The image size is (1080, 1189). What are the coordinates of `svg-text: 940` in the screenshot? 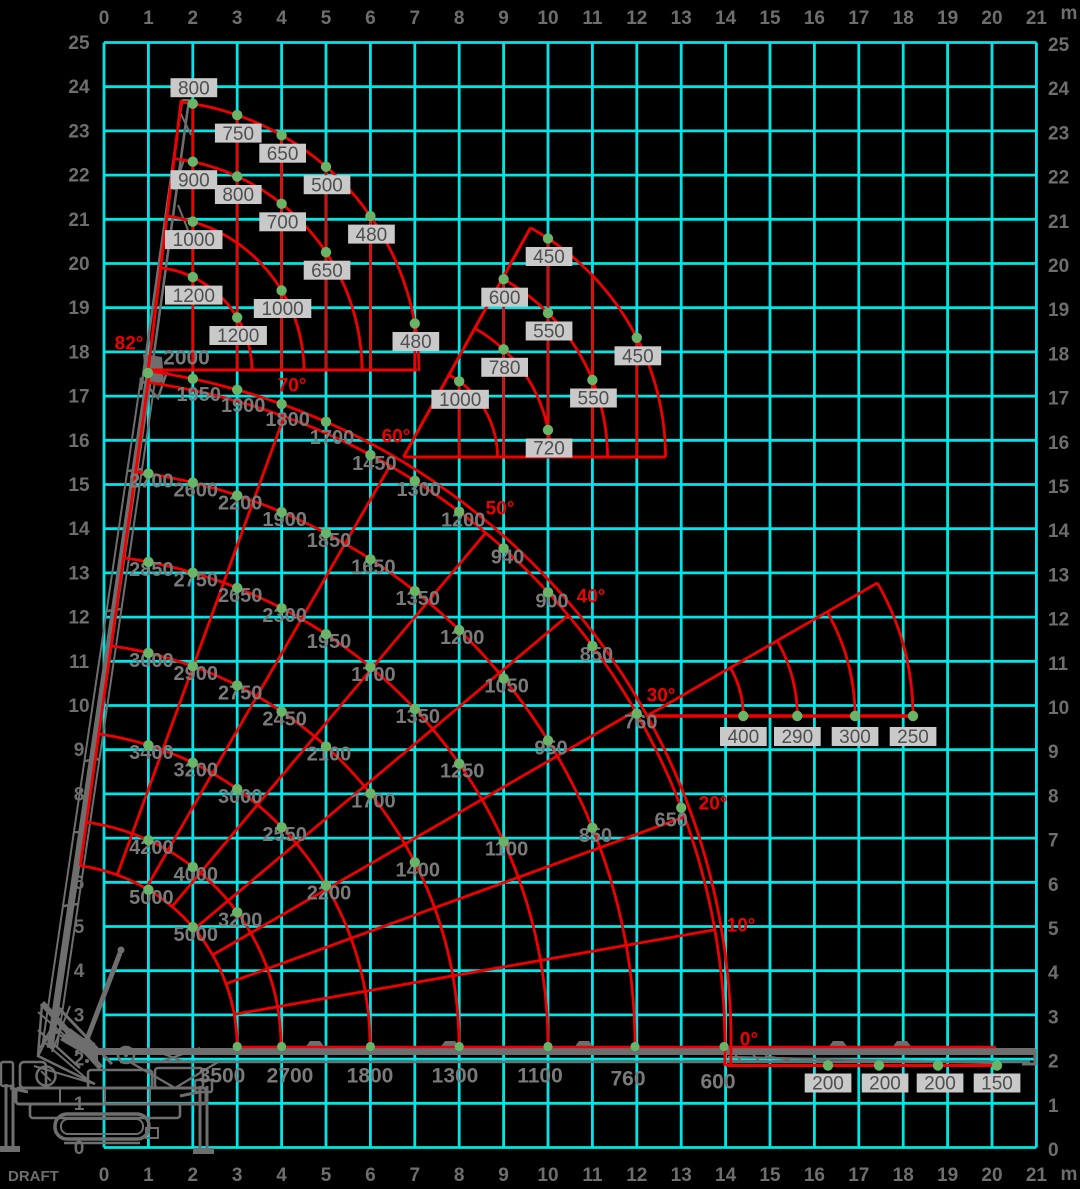 It's located at (507, 557).